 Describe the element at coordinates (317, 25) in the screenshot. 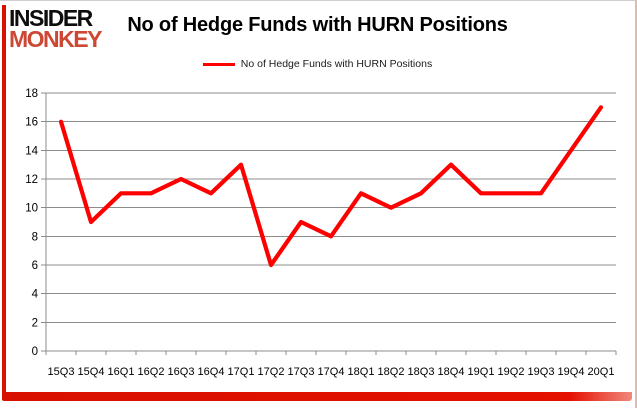

I see `chart-title: No of Hedge Funds with HURN Positions` at that location.